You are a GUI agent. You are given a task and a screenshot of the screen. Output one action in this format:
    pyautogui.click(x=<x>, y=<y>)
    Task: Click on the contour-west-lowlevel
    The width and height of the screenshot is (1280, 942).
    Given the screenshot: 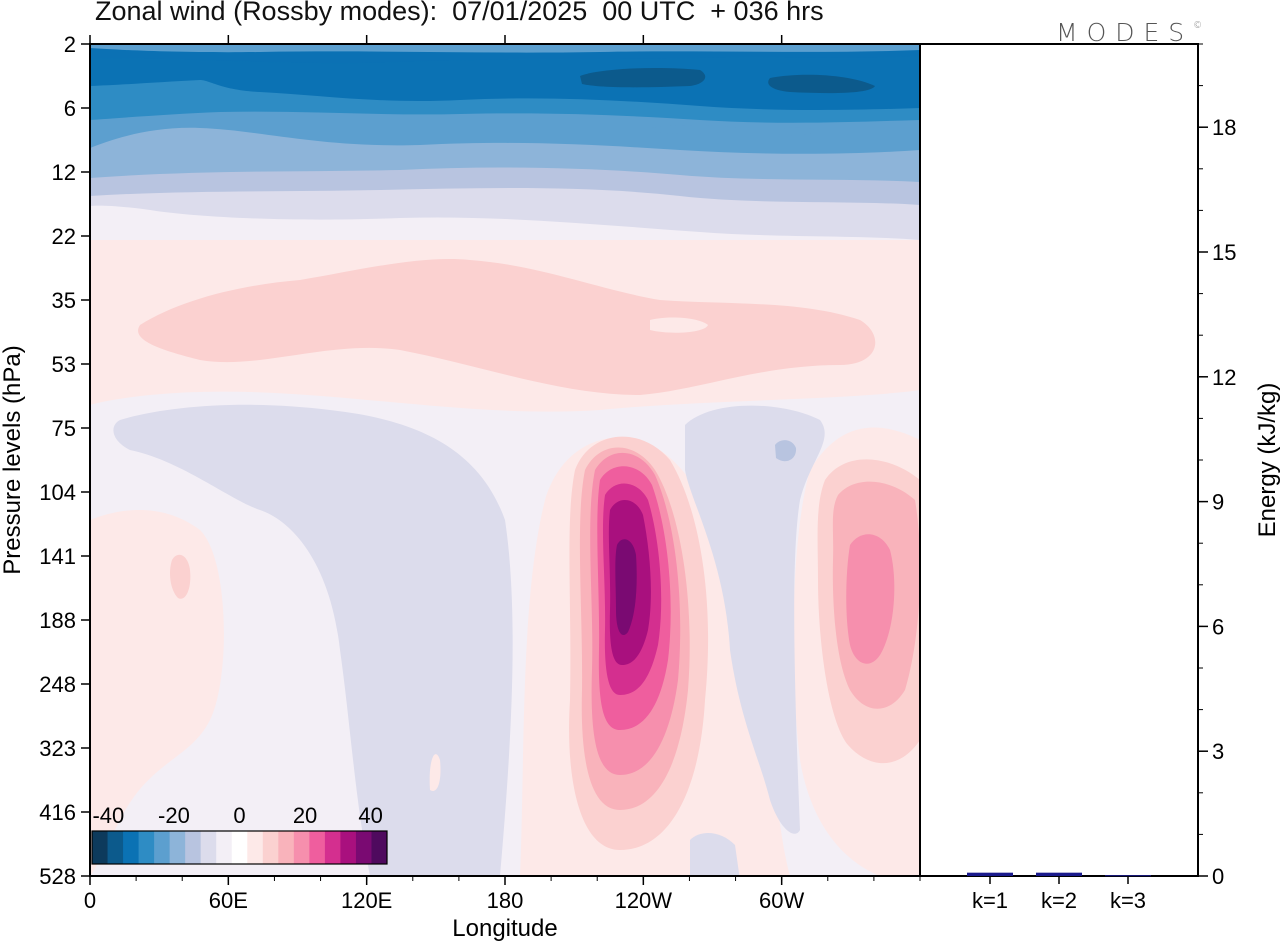 What is the action you would take?
    pyautogui.click(x=157, y=693)
    